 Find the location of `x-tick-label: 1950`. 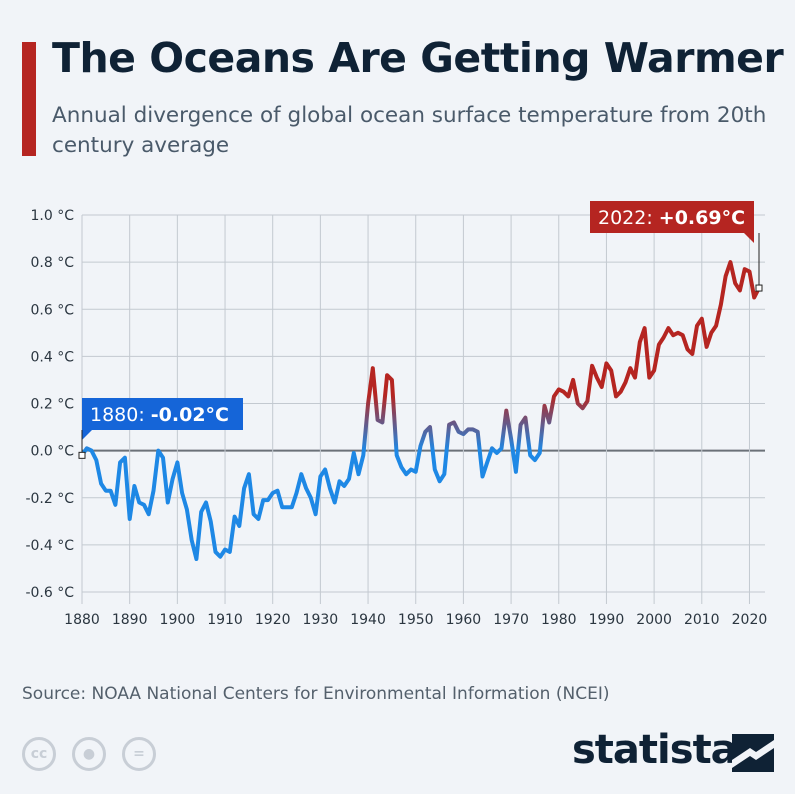

x-tick-label: 1950 is located at coordinates (416, 620).